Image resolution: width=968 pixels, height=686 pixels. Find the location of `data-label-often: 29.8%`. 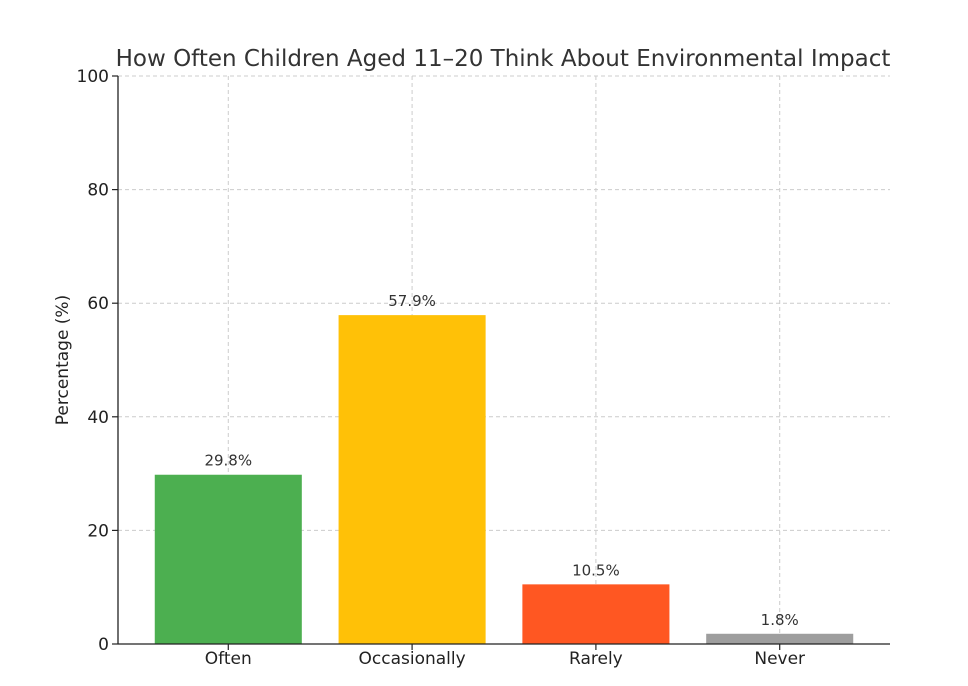

data-label-often: 29.8% is located at coordinates (228, 461).